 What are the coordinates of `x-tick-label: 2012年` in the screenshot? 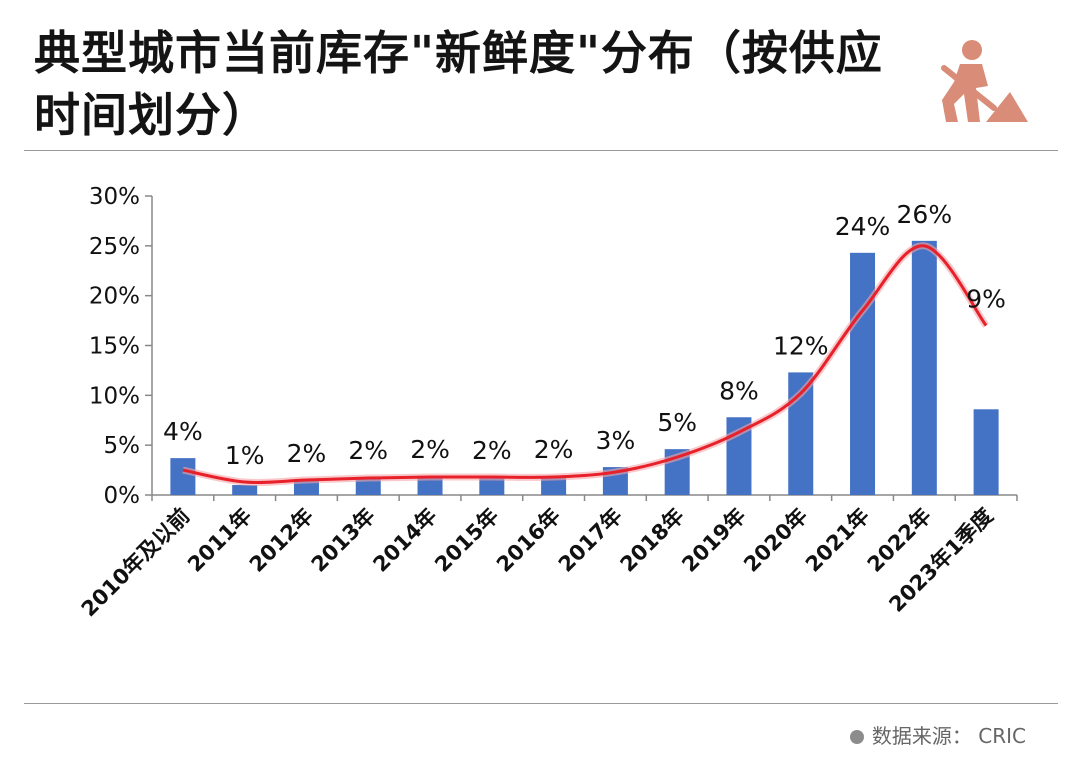 It's located at (281, 540).